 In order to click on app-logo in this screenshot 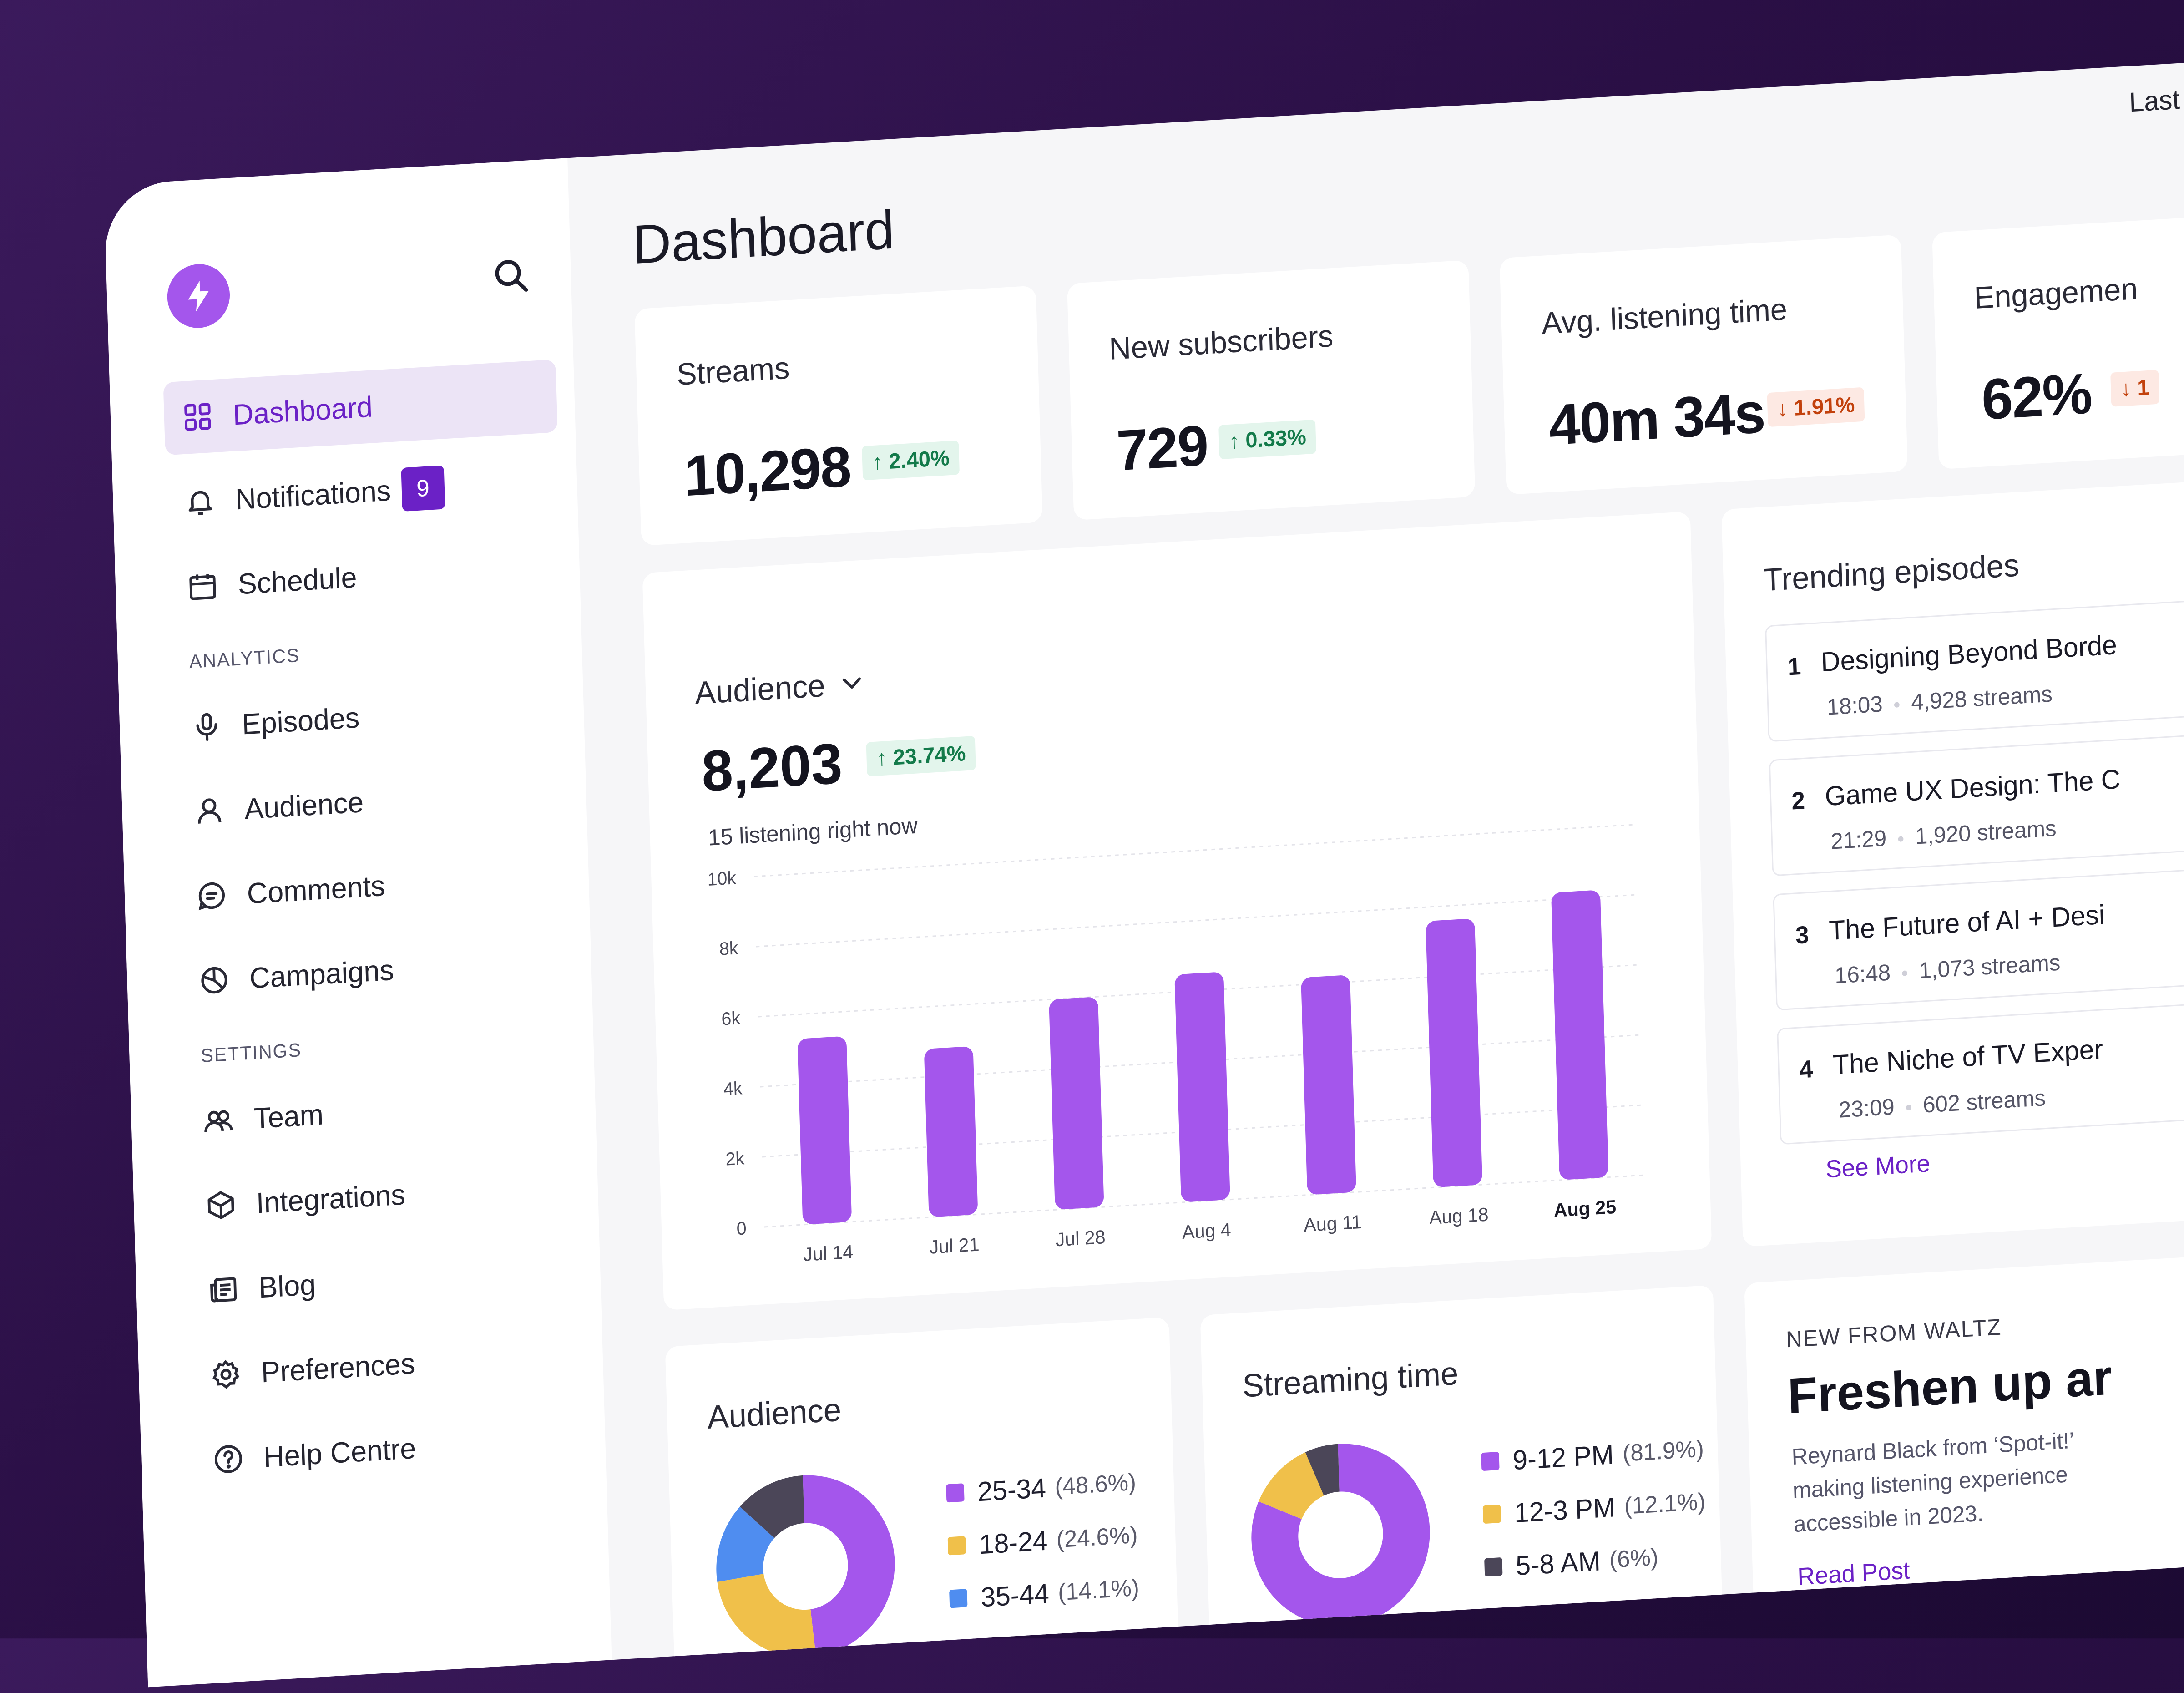, I will do `click(199, 295)`.